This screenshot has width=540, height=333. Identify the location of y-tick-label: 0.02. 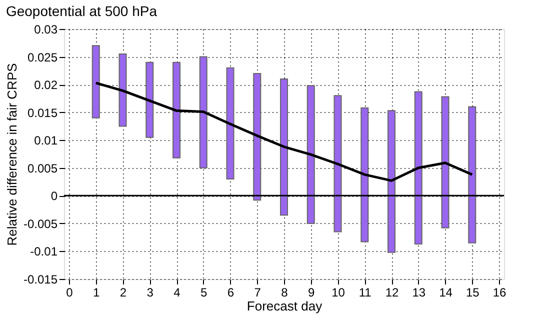
(46, 85).